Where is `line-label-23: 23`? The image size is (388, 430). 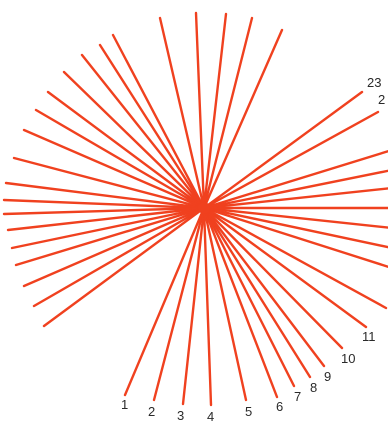
line-label-23: 23 is located at coordinates (374, 82).